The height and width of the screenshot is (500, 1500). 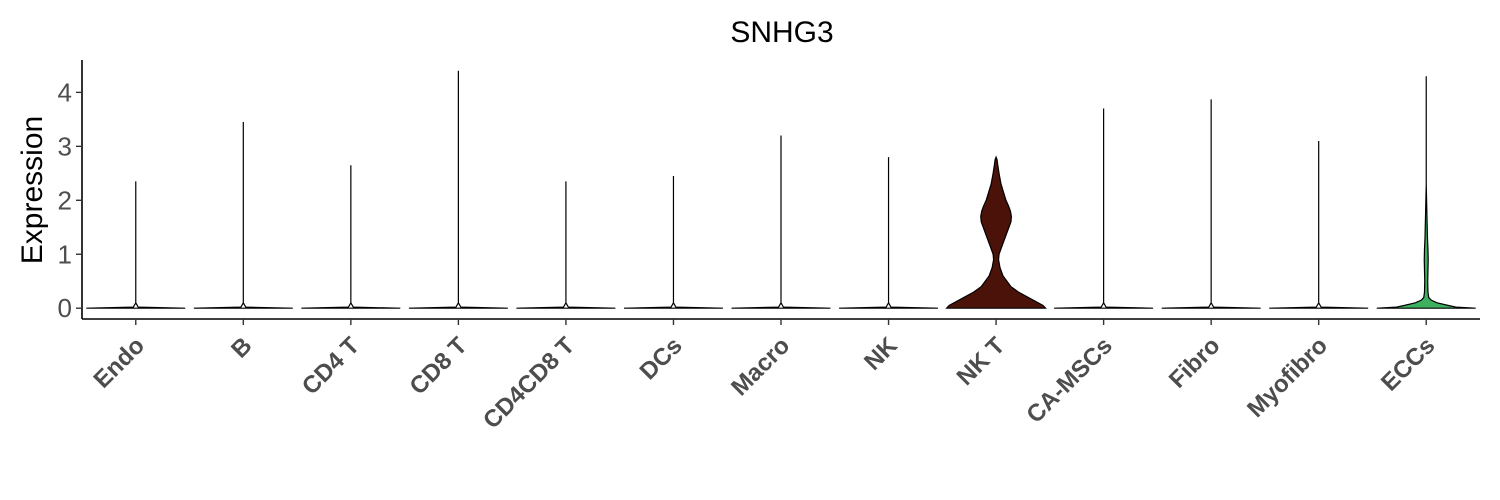 What do you see at coordinates (1287, 377) in the screenshot?
I see `x-tick-label: Myofibro` at bounding box center [1287, 377].